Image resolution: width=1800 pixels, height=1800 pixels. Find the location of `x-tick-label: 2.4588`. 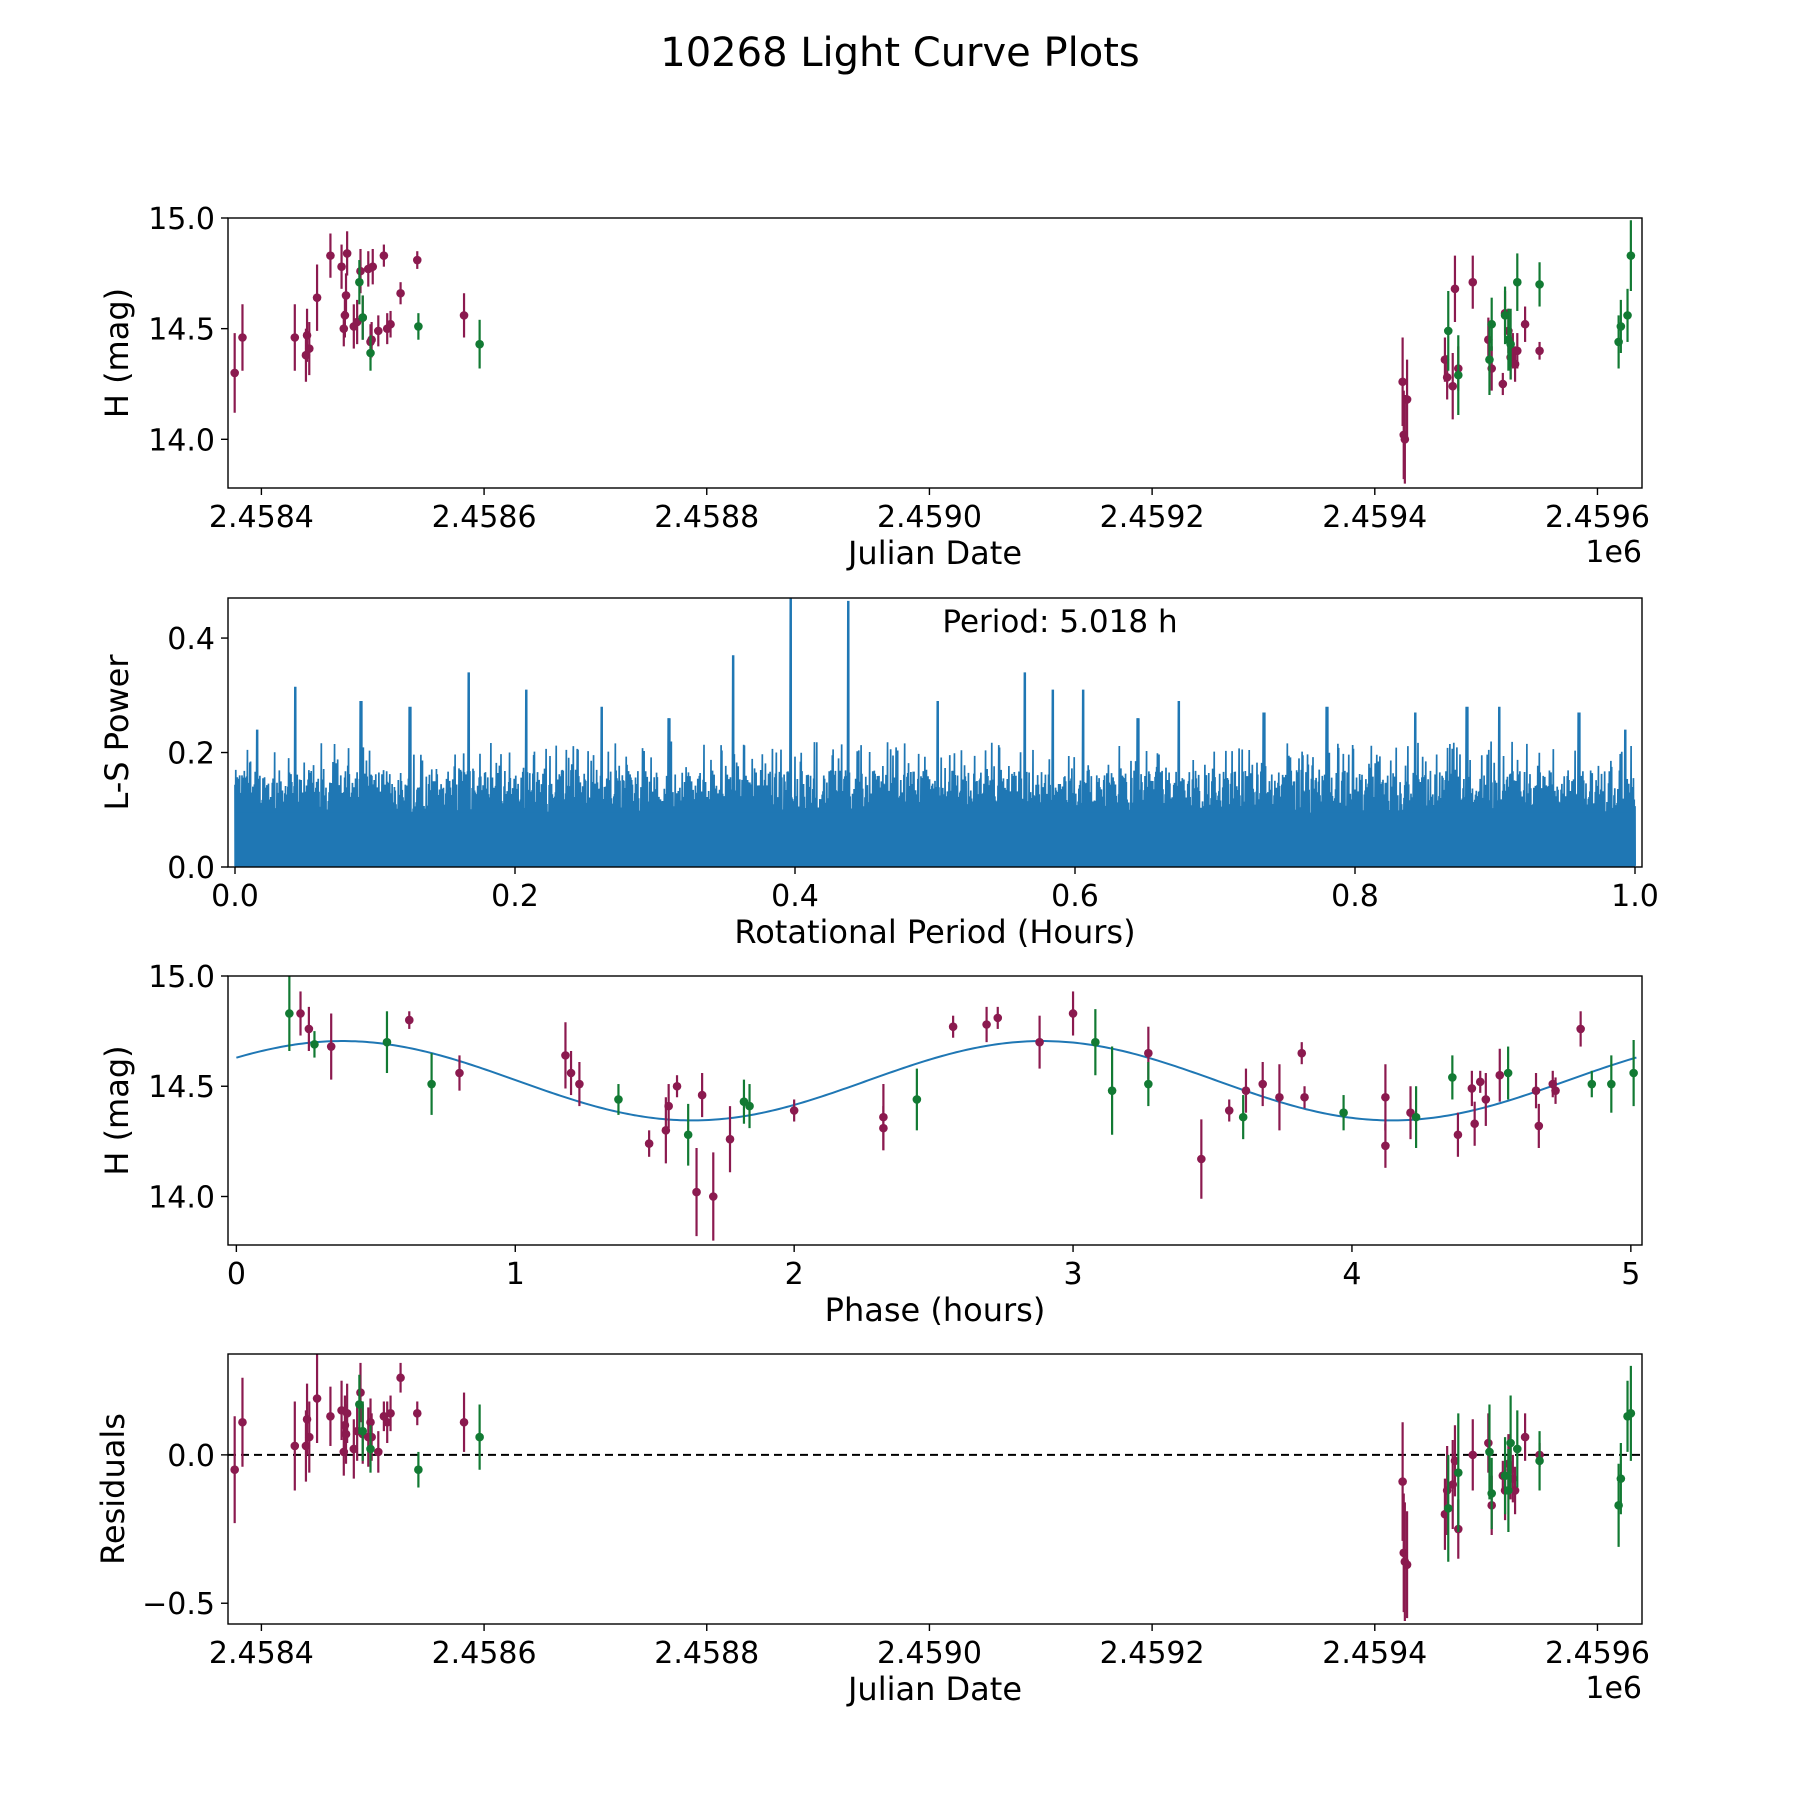

x-tick-label: 2.4588 is located at coordinates (706, 517).